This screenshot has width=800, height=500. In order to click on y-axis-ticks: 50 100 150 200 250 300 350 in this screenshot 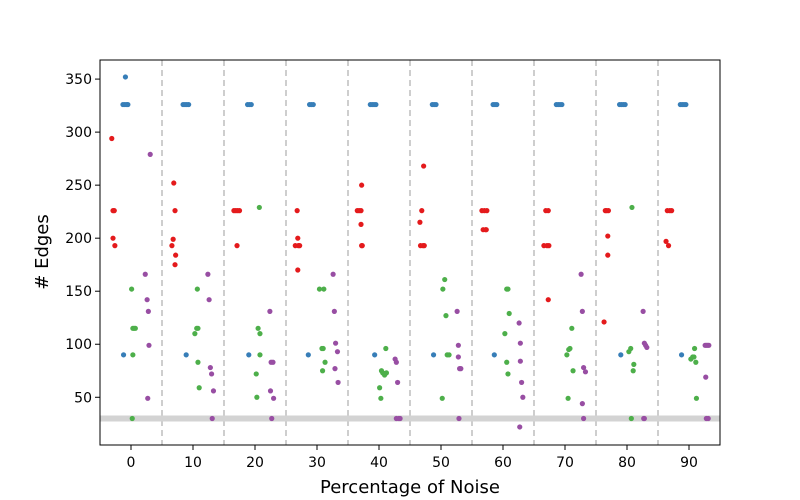, I will do `click(82, 239)`.